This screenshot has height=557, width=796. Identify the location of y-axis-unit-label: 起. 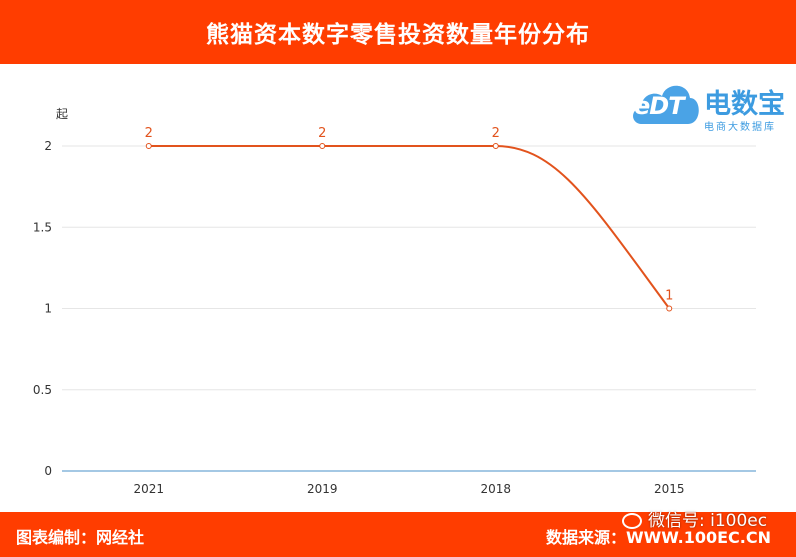
(62, 114).